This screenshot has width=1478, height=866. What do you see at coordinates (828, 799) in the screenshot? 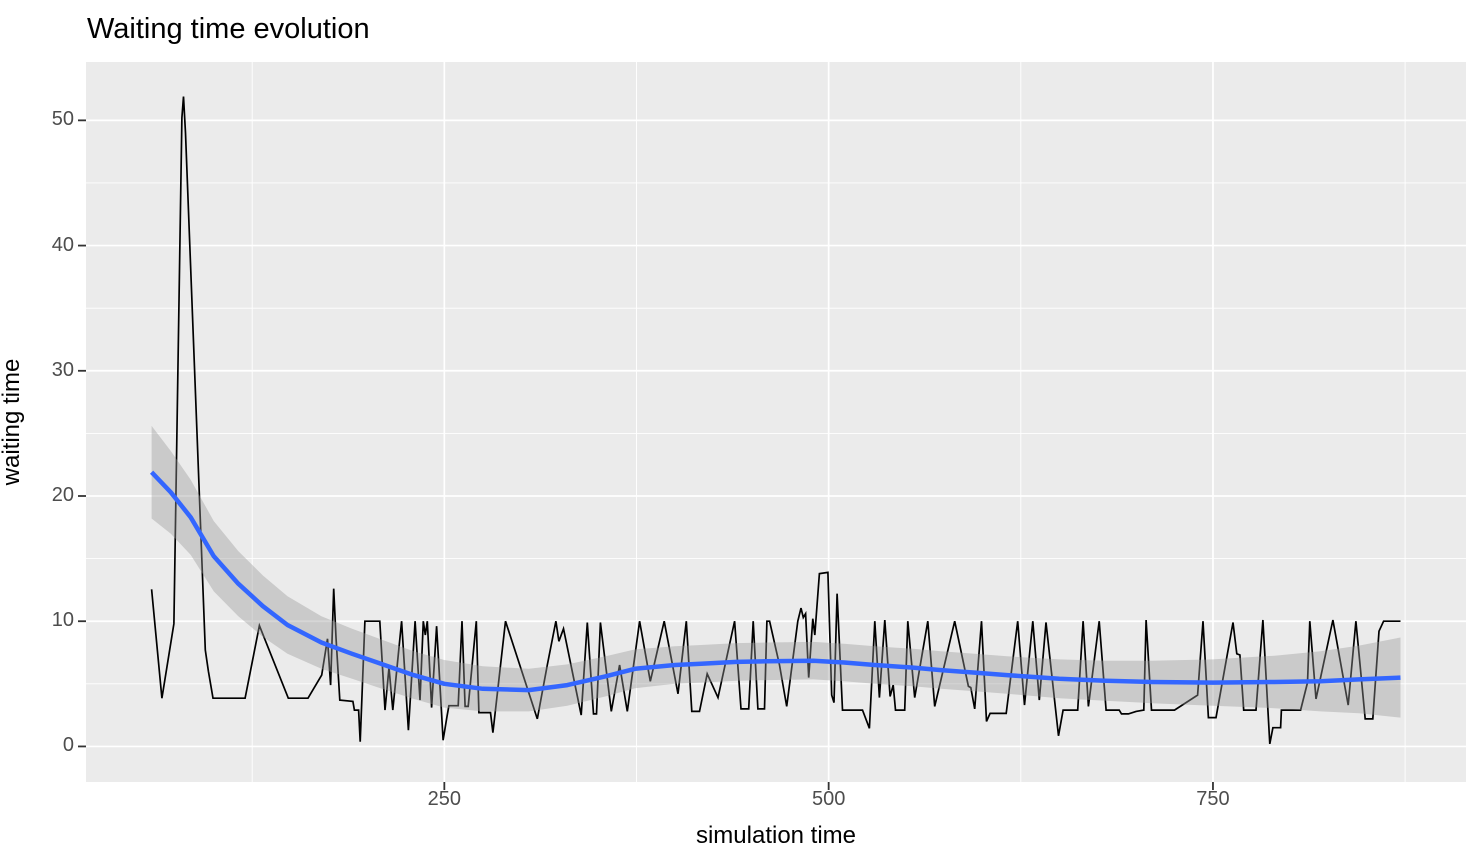
I see `x-tick-label: 500` at bounding box center [828, 799].